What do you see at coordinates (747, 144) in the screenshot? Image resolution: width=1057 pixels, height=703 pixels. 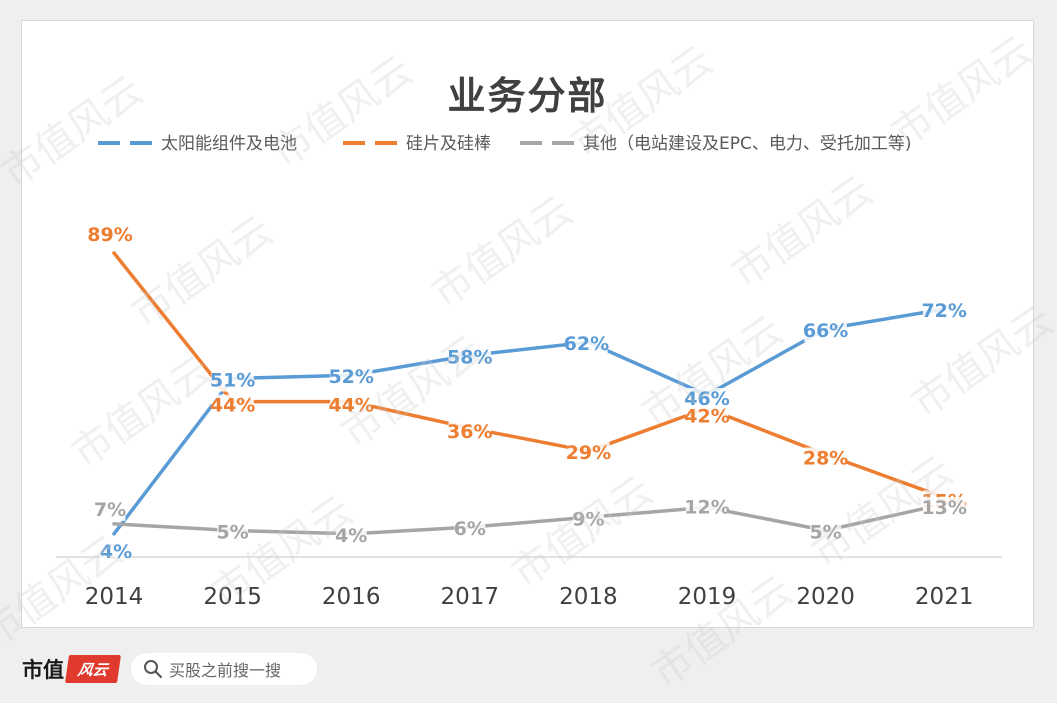 I see `legend-label: 其他（电站建设及EPC、电力、受托加工等)` at bounding box center [747, 144].